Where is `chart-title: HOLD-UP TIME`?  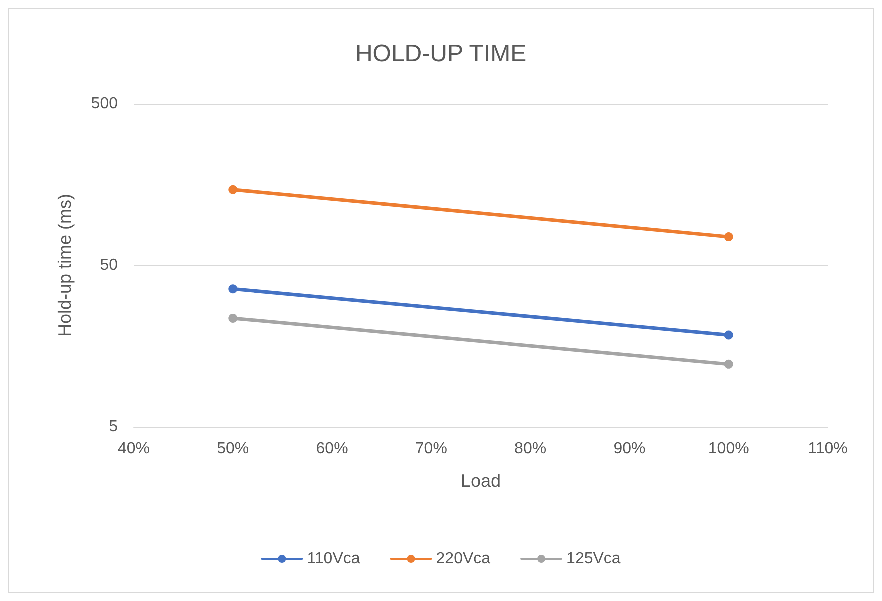 chart-title: HOLD-UP TIME is located at coordinates (441, 54).